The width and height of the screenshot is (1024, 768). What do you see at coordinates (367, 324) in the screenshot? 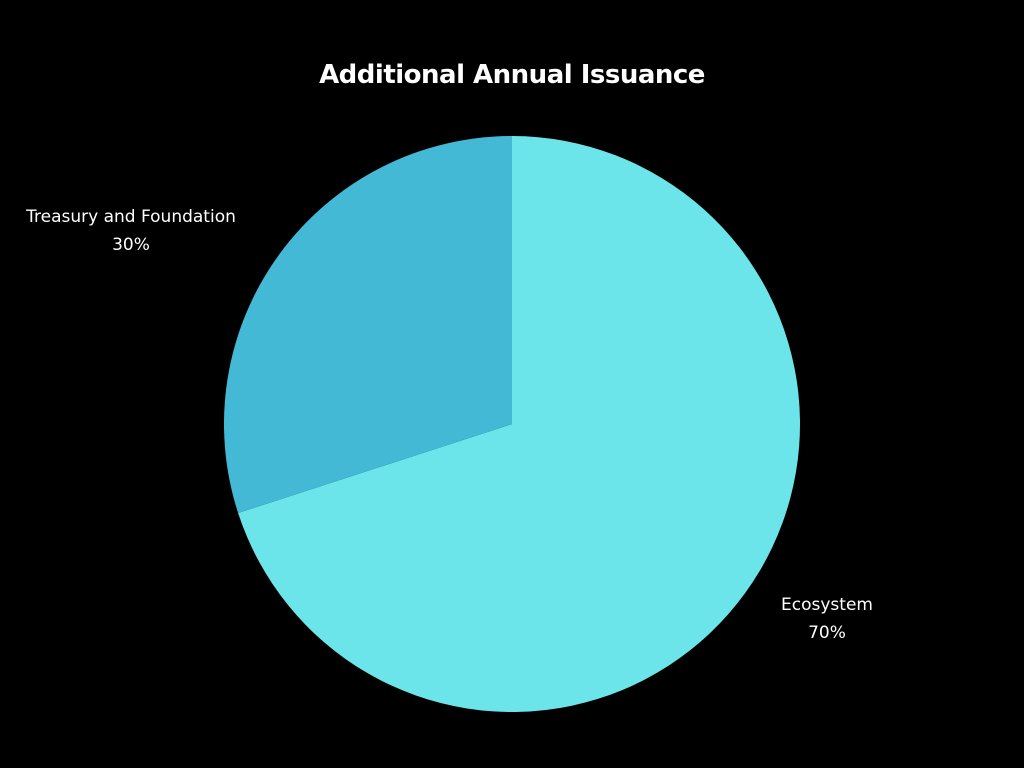
I see `pie-slice-treasury-and-foundation` at bounding box center [367, 324].